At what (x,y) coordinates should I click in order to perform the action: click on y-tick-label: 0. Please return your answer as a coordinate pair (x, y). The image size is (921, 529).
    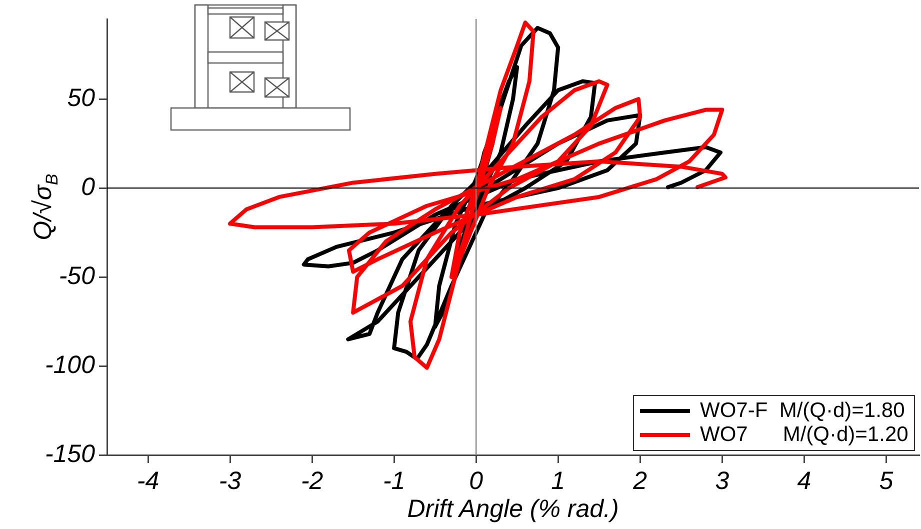
    Looking at the image, I should click on (88, 187).